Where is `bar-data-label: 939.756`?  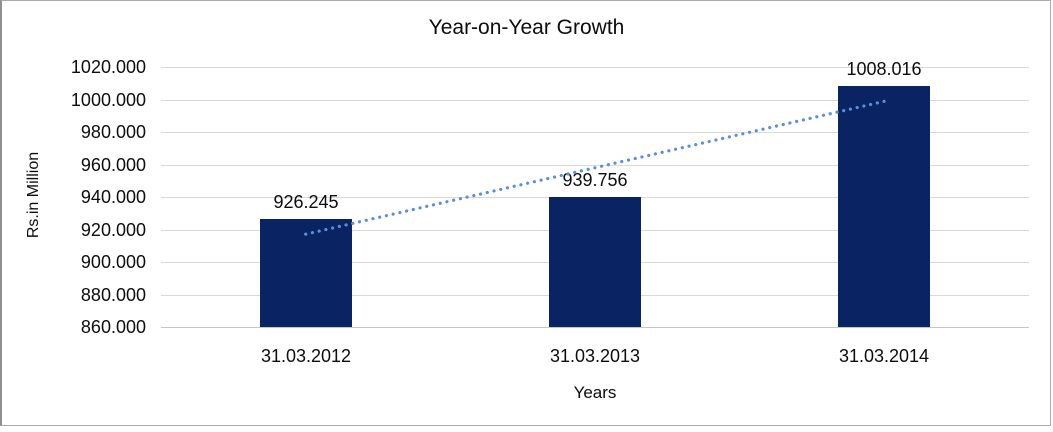
bar-data-label: 939.756 is located at coordinates (595, 180).